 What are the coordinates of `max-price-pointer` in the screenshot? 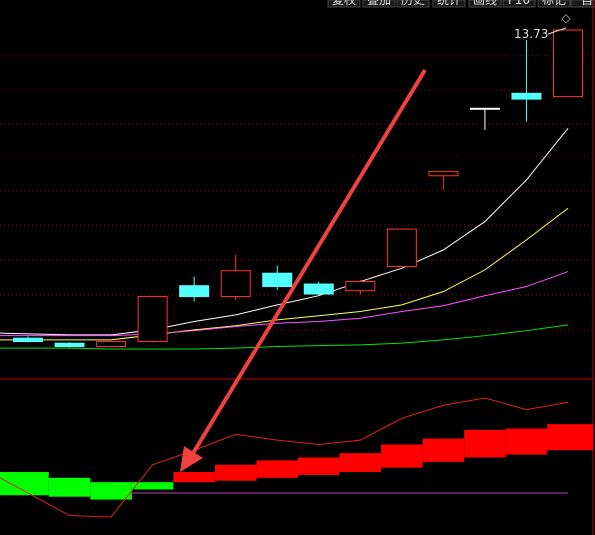 It's located at (557, 31).